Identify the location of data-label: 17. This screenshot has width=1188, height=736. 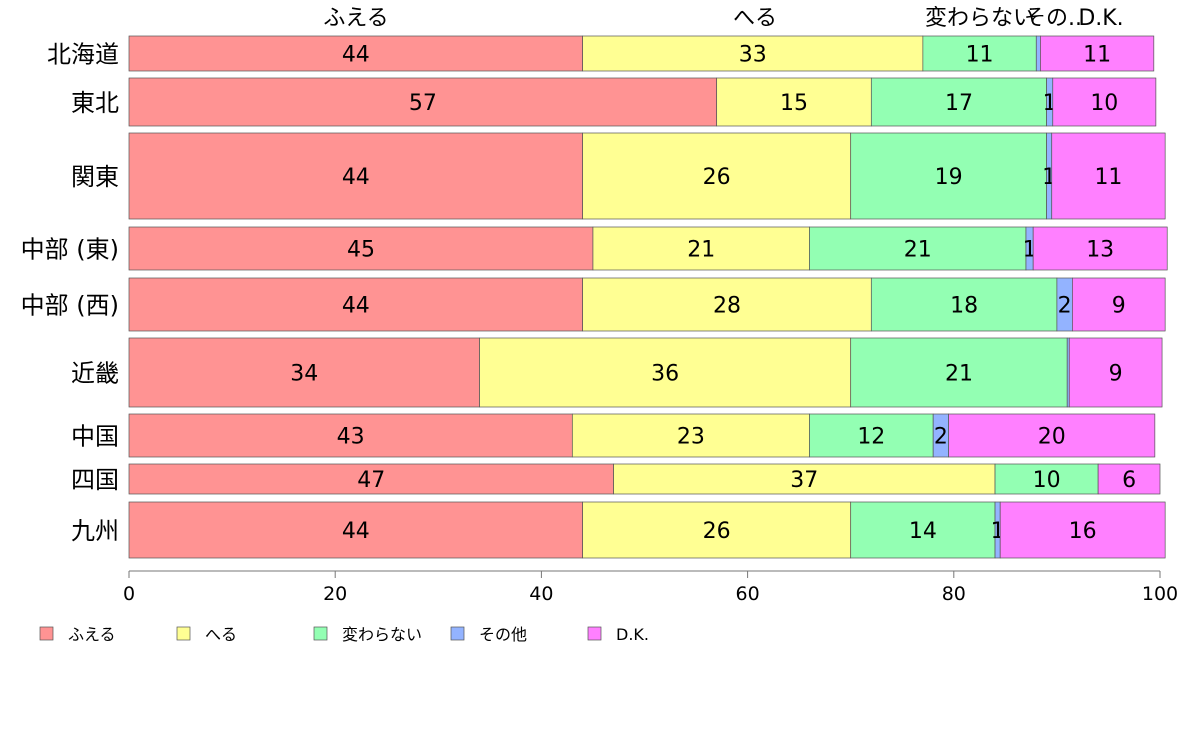
(959, 103).